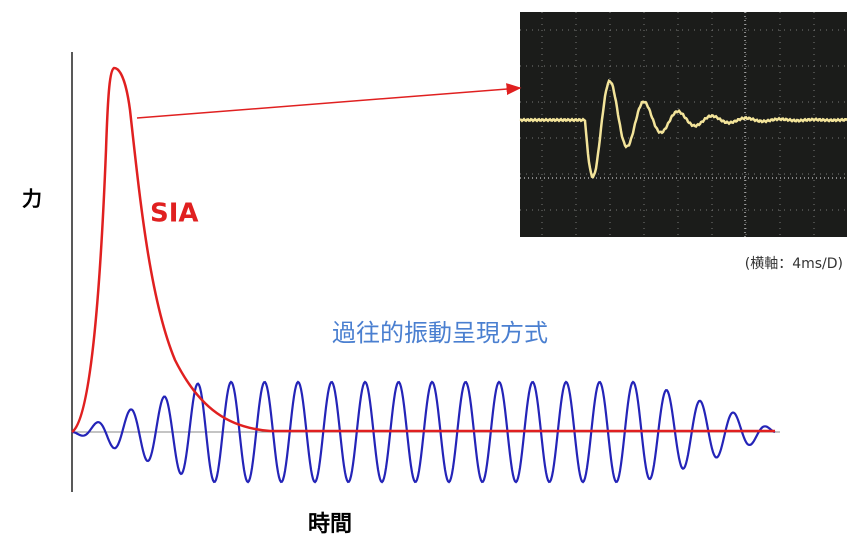 The image size is (847, 543). Describe the element at coordinates (174, 214) in the screenshot. I see `sia-label: SIA` at that location.